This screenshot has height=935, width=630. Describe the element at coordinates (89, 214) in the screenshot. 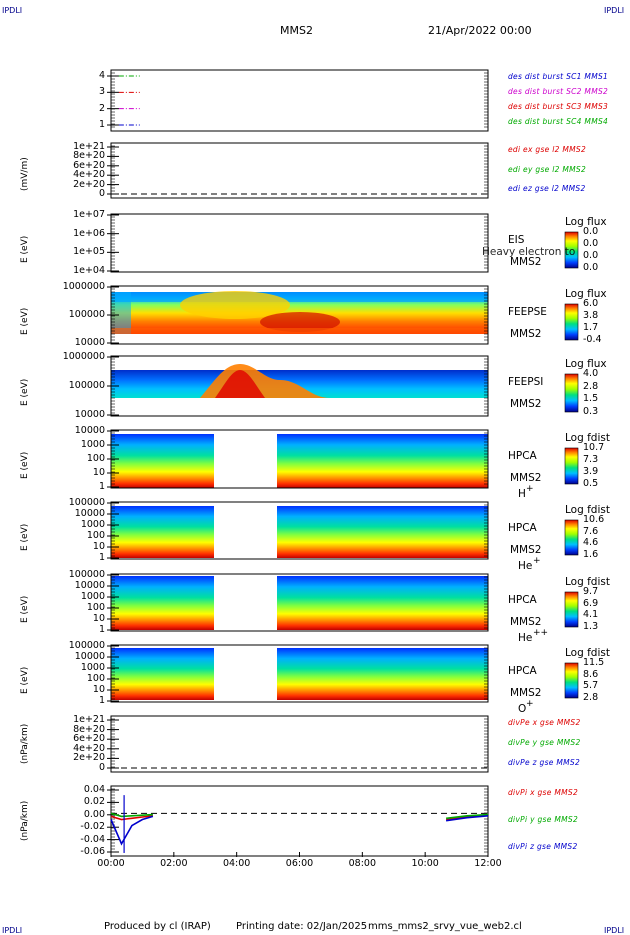

I see `eis-ytick: 1e+07` at that location.